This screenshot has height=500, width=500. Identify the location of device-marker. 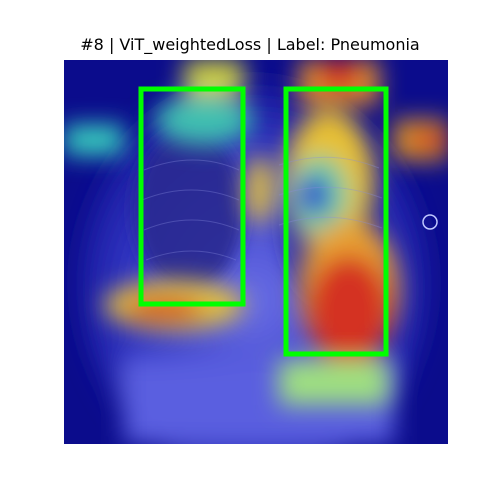
(430, 222).